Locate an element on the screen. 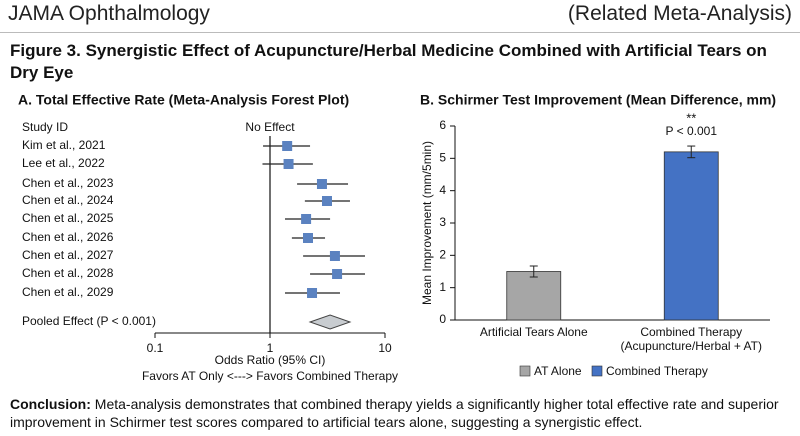 This screenshot has width=800, height=436. x-tick-label: Artificial Tears Alone is located at coordinates (534, 332).